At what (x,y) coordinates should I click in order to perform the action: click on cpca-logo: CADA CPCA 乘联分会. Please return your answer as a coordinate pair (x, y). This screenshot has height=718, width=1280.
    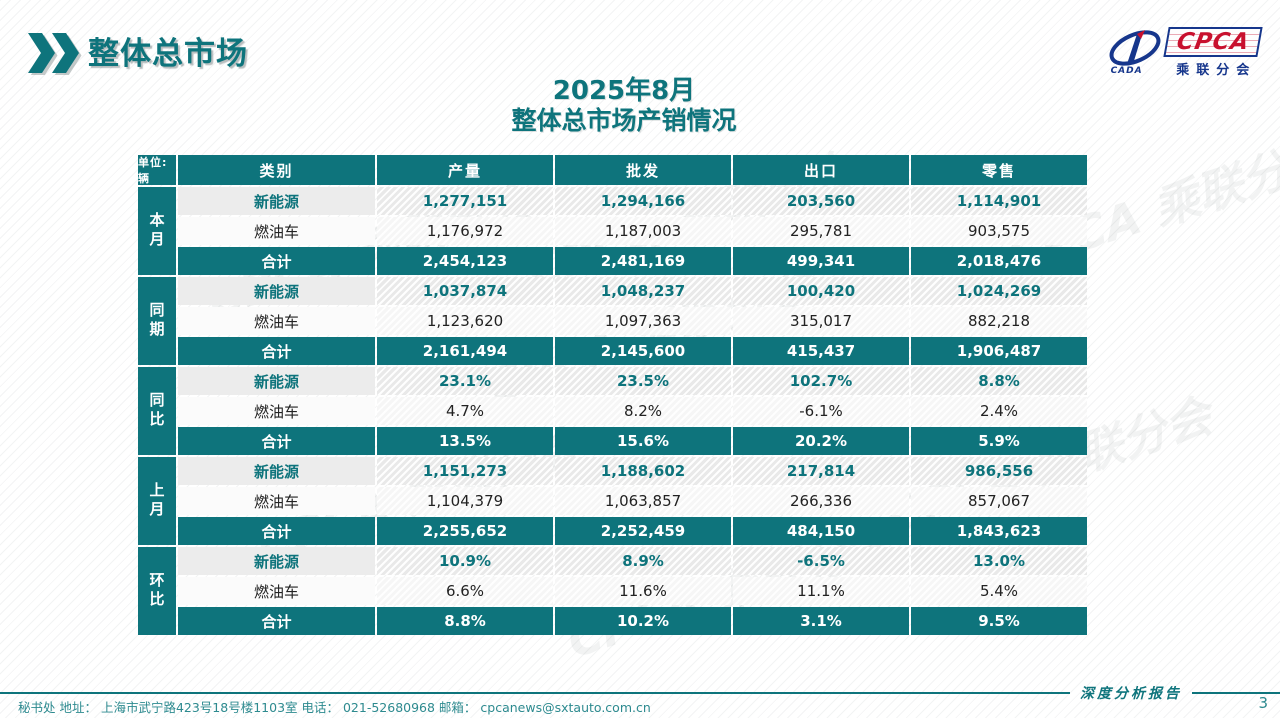
    Looking at the image, I should click on (1185, 52).